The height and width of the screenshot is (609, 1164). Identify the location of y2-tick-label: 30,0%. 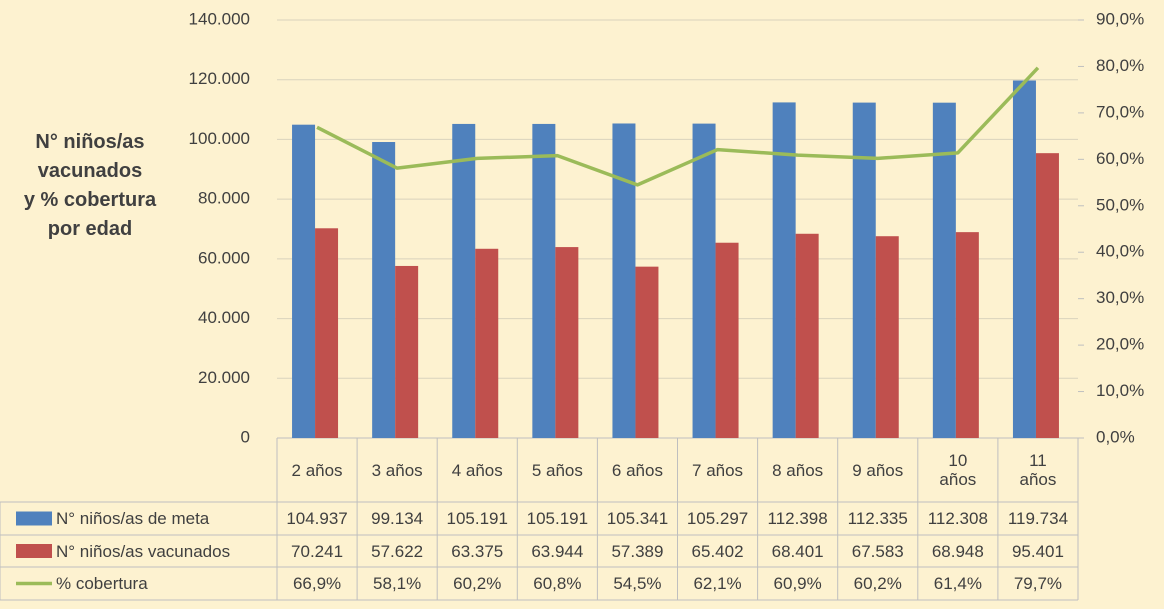
(1120, 297).